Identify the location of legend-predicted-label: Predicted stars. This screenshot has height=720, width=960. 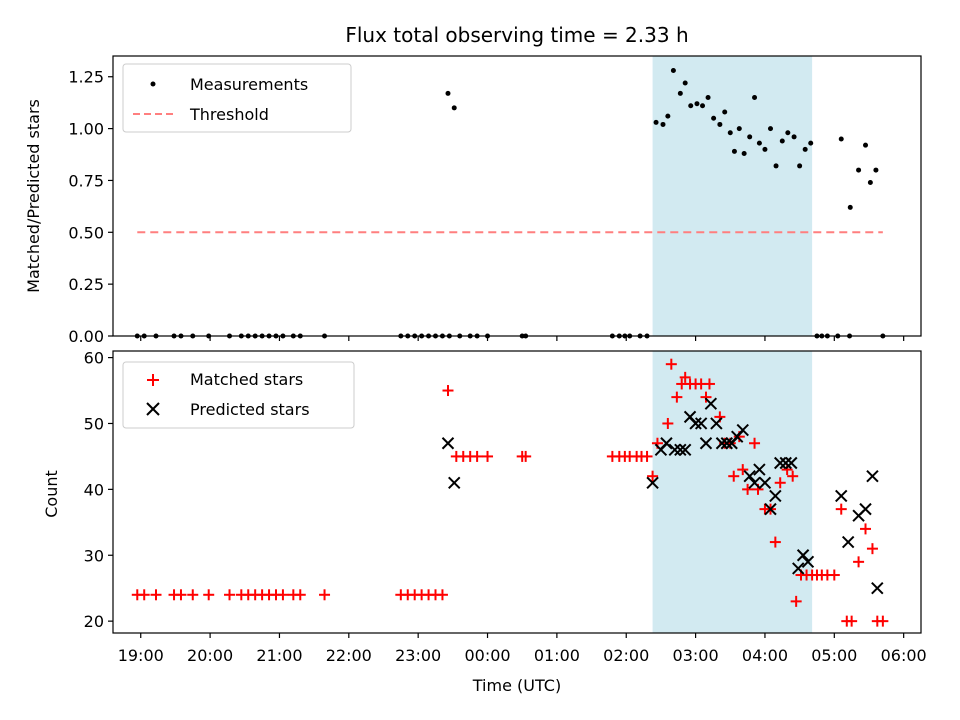
(250, 409).